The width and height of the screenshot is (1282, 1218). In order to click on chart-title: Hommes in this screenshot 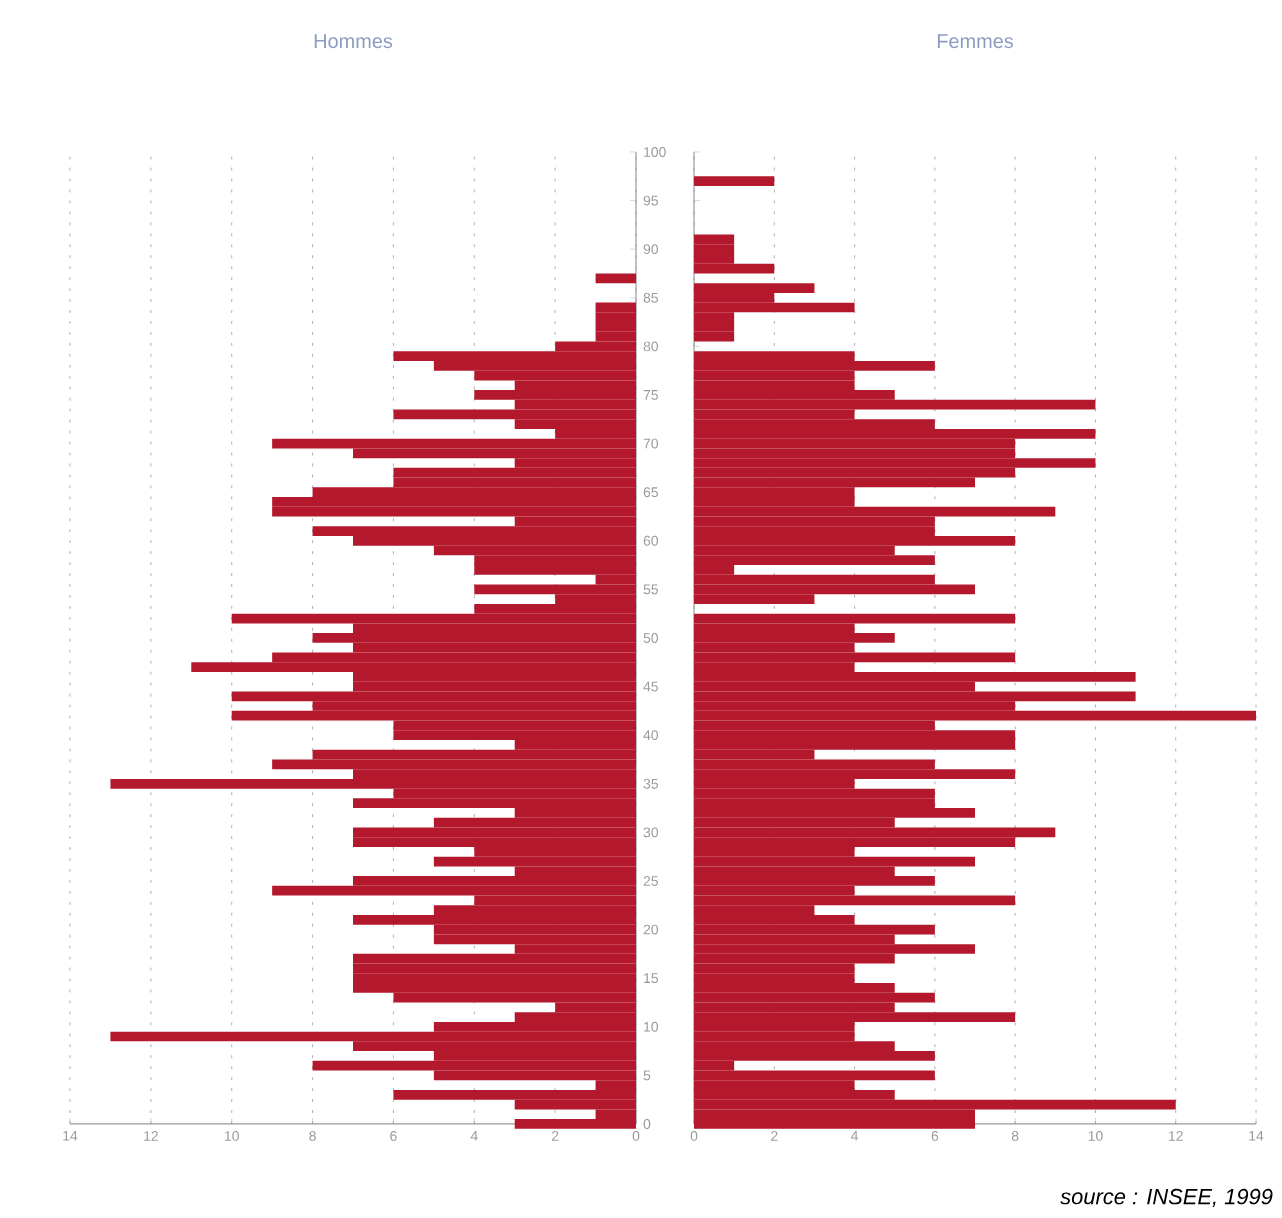, I will do `click(353, 41)`.